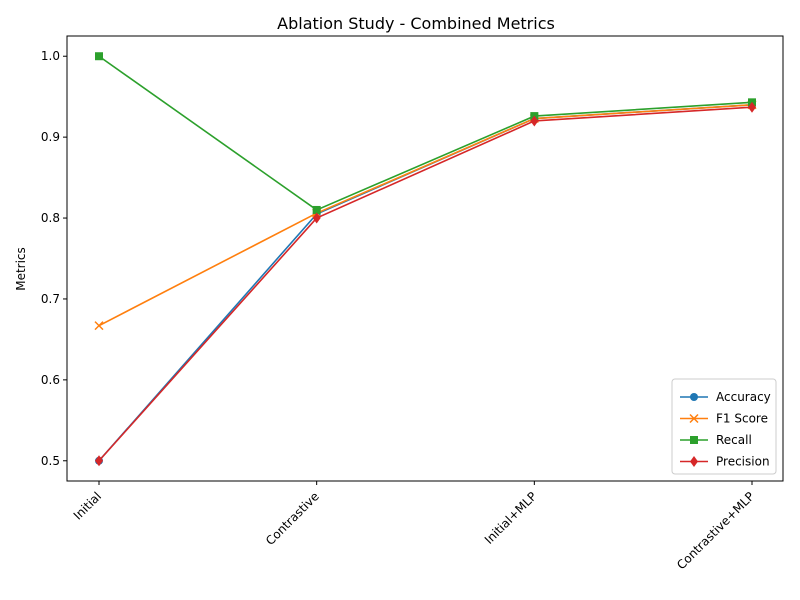 The width and height of the screenshot is (800, 600). Describe the element at coordinates (742, 419) in the screenshot. I see `legend-label: F1 Score` at that location.